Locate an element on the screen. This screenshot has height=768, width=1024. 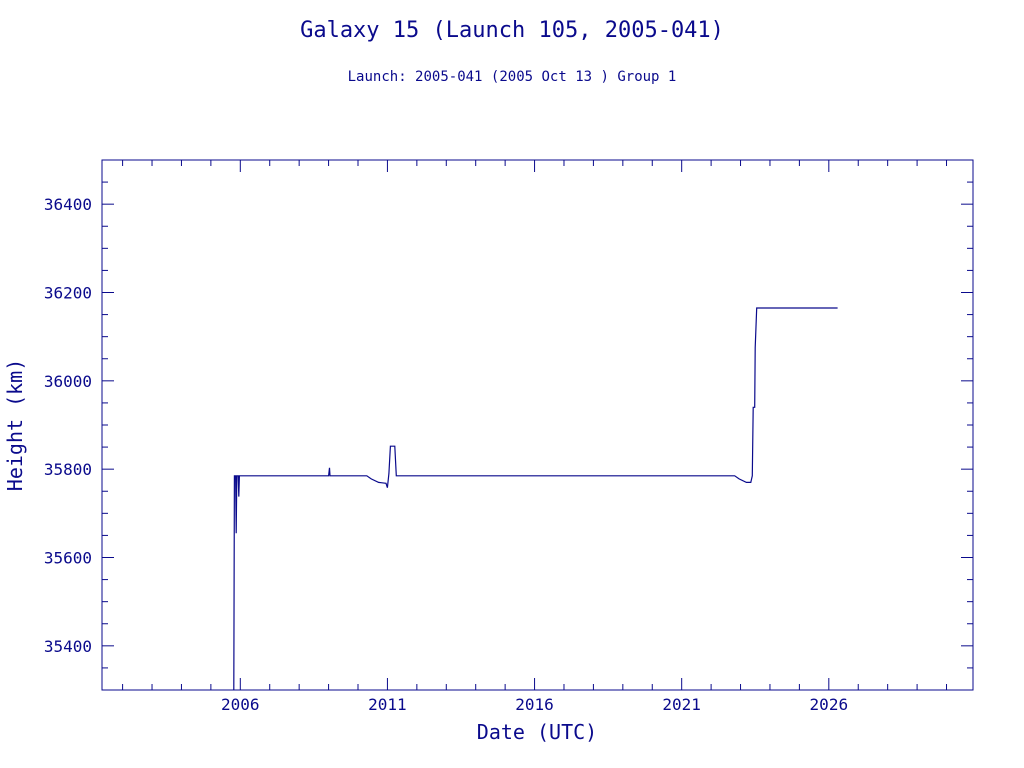
x-tick-label: 2021 is located at coordinates (681, 704).